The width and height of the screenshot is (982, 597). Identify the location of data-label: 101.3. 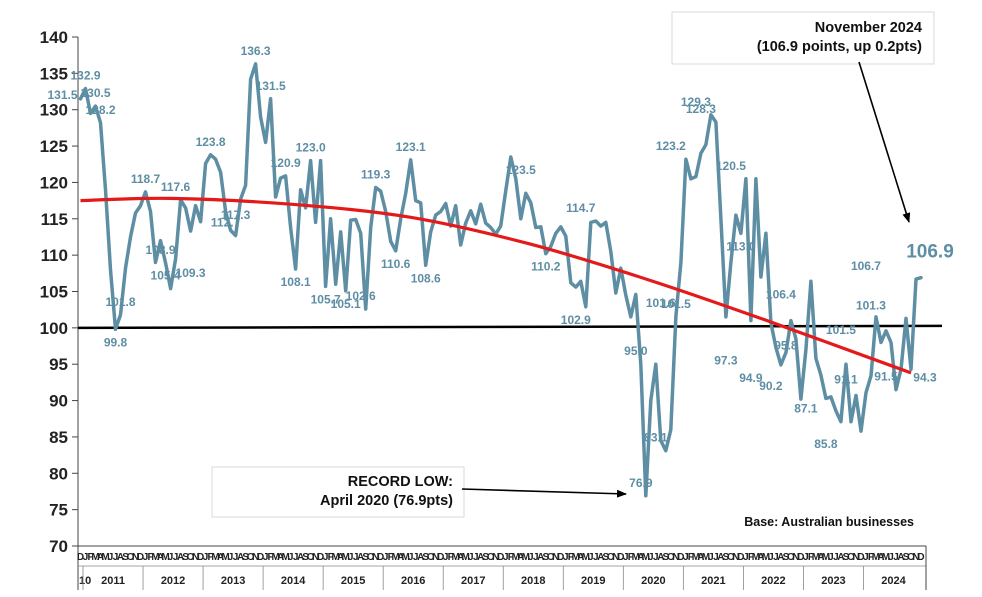
(871, 305).